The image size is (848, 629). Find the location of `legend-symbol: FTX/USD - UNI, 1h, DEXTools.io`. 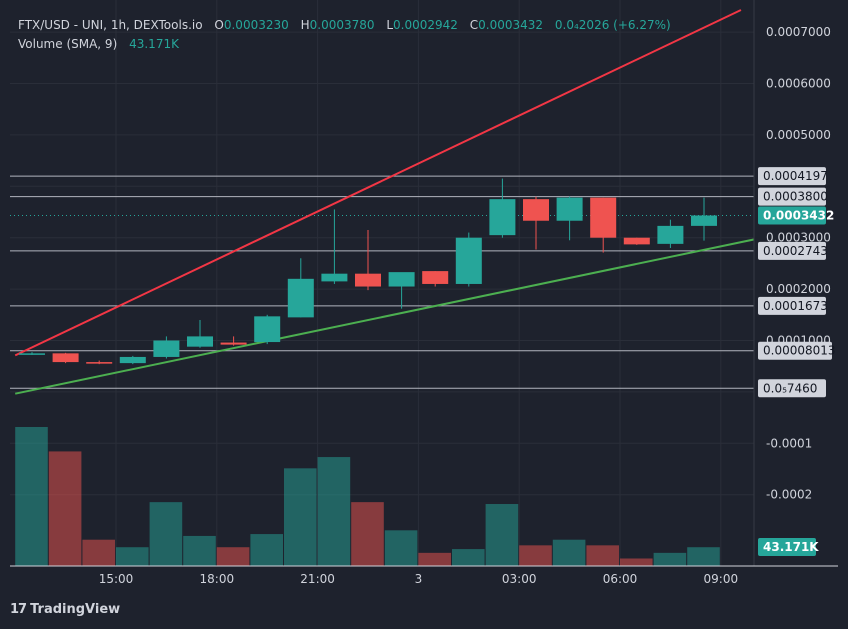

legend-symbol: FTX/USD - UNI, 1h, DEXTools.io is located at coordinates (110, 25).